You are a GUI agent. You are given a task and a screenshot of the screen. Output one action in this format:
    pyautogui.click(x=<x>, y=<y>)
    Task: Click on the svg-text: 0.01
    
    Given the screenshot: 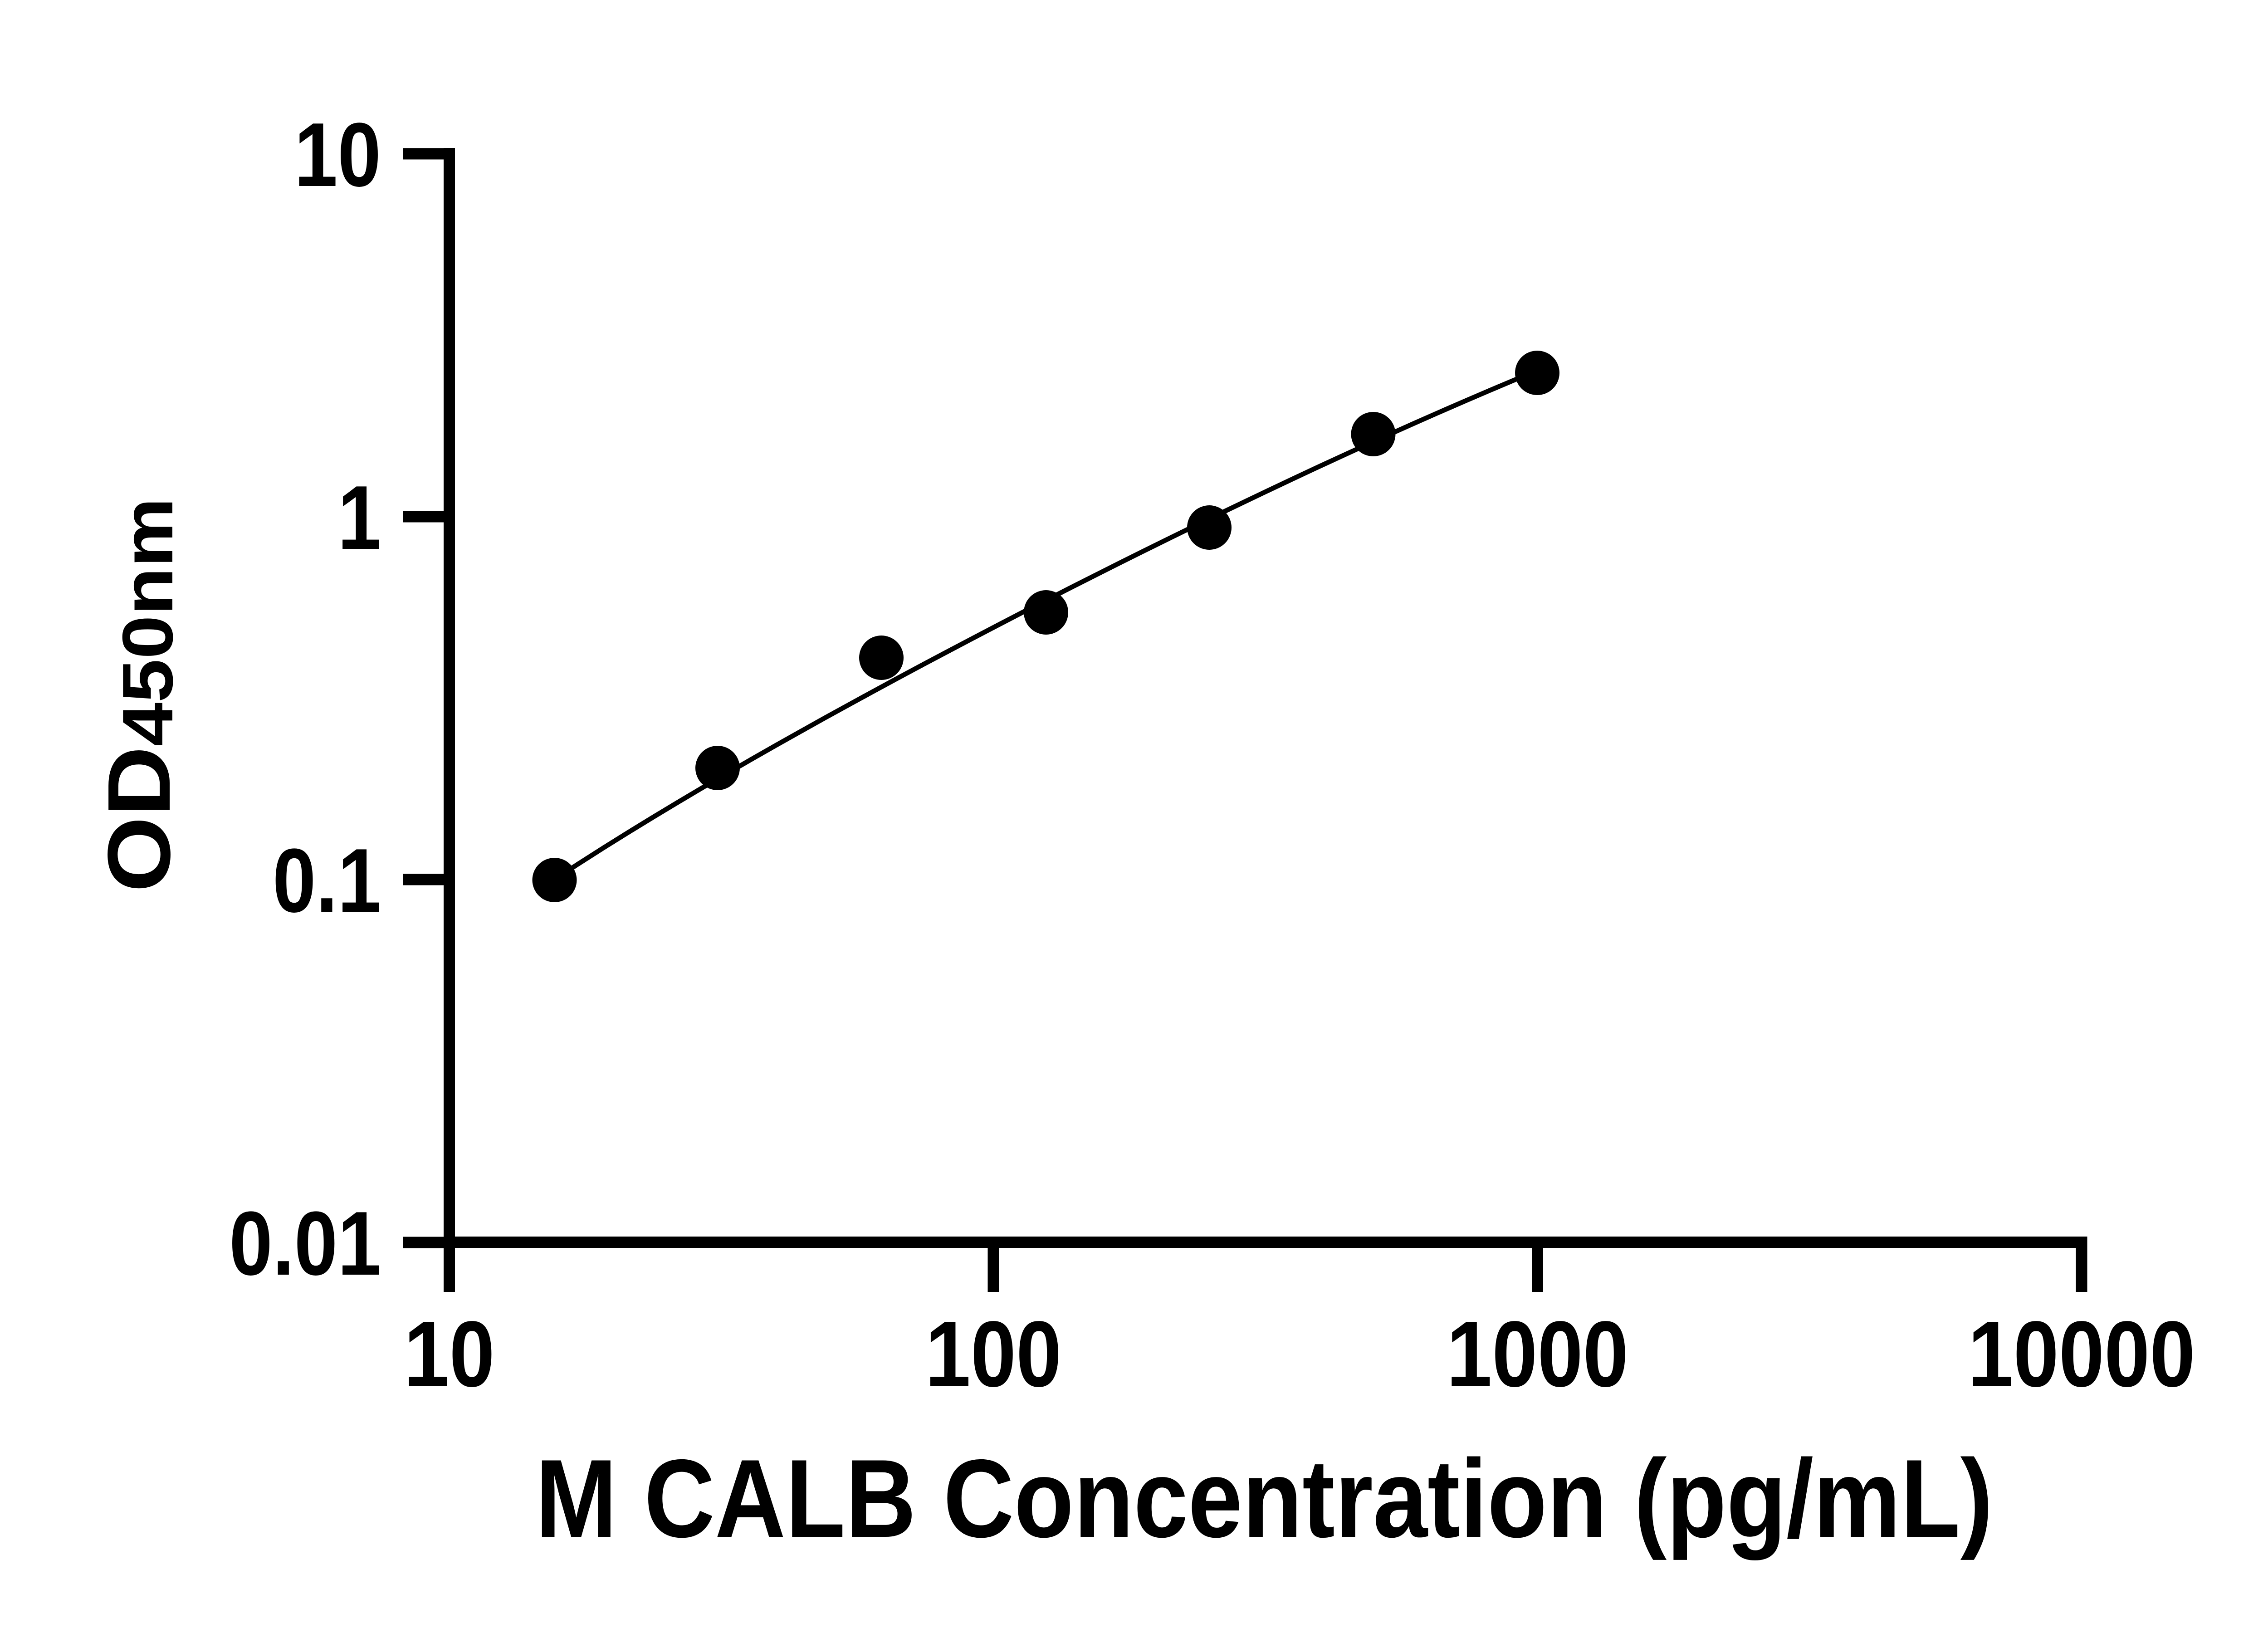 What is the action you would take?
    pyautogui.click(x=305, y=1243)
    